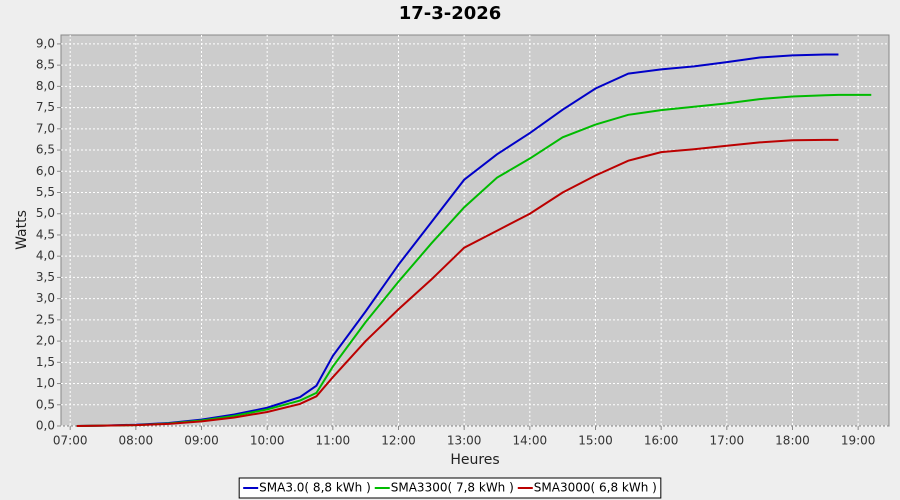 Image resolution: width=900 pixels, height=500 pixels. What do you see at coordinates (45, 107) in the screenshot?
I see `y-tick-label: 7,5` at bounding box center [45, 107].